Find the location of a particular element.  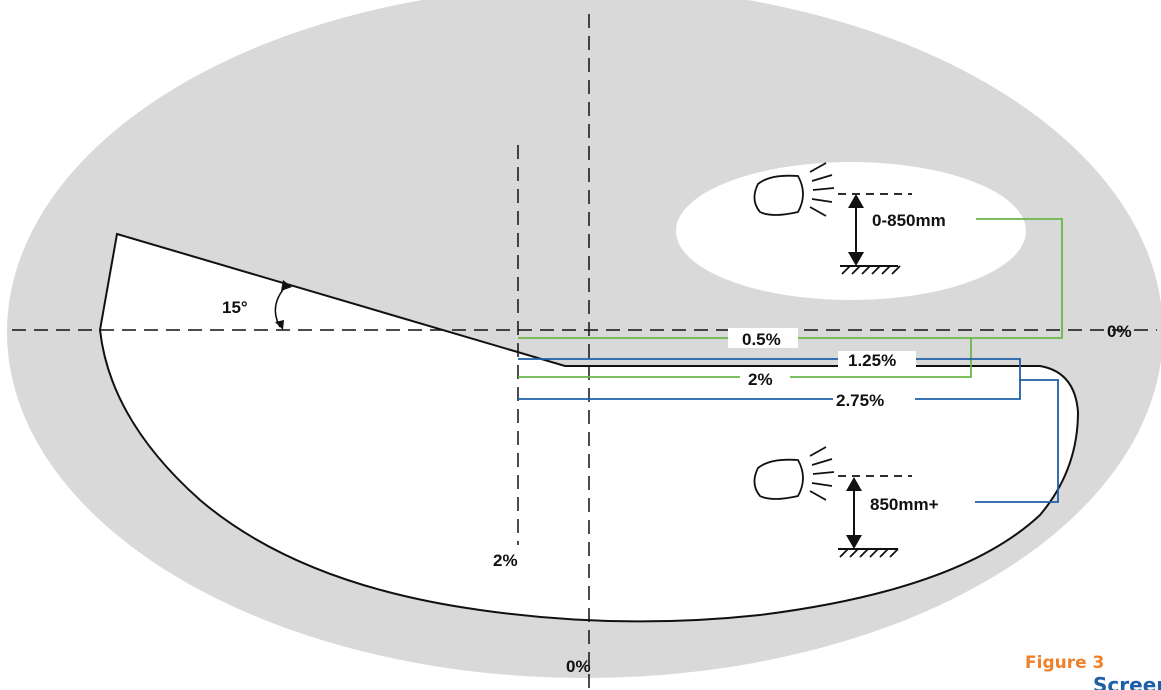

green-top-label: 0.5% is located at coordinates (761, 339).